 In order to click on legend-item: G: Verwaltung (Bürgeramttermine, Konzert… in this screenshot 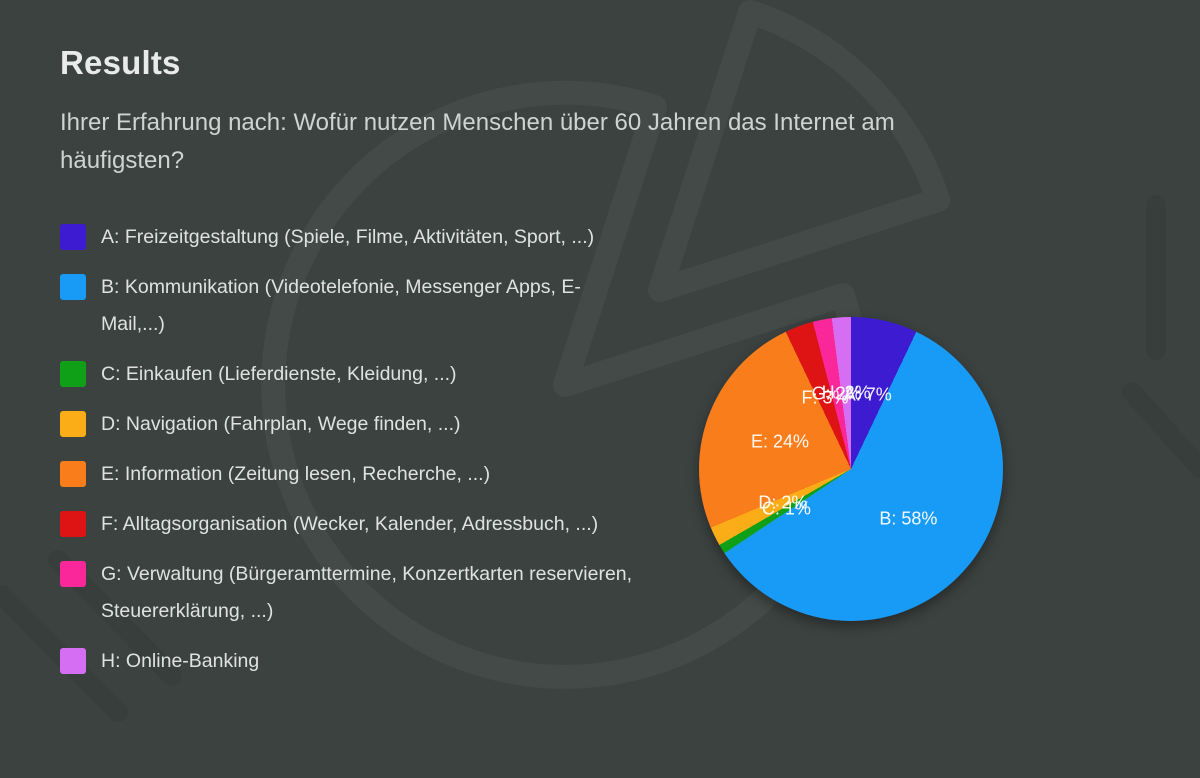, I will do `click(350, 593)`.